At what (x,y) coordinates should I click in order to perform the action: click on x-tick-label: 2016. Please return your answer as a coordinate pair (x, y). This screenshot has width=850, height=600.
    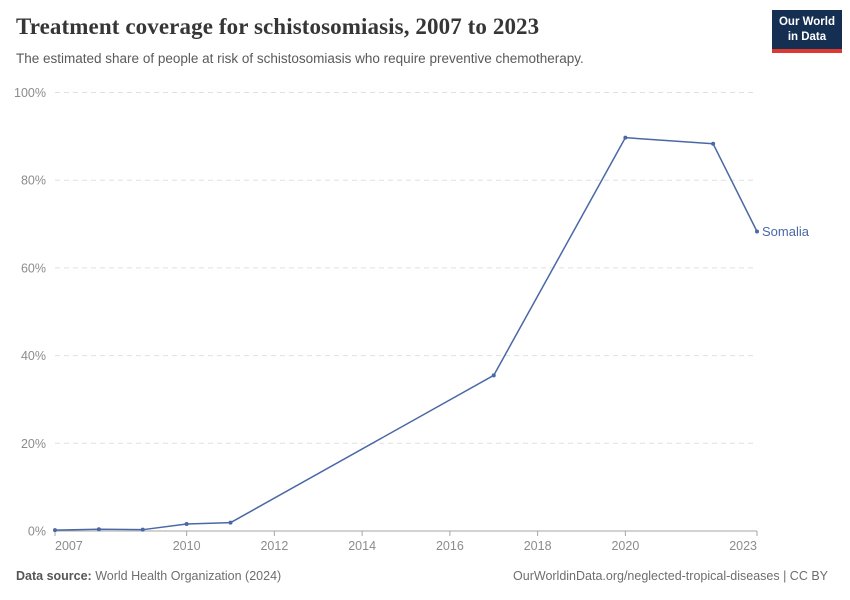
    Looking at the image, I should click on (450, 546).